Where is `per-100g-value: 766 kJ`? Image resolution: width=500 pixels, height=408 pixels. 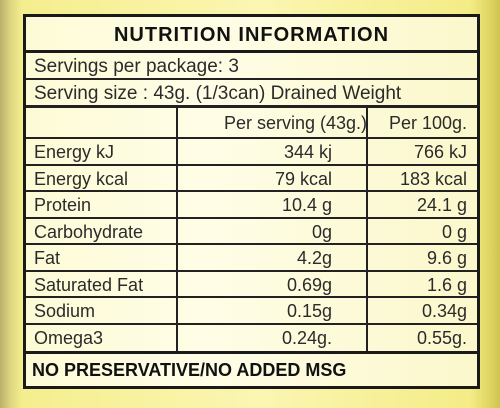 per-100g-value: 766 kJ is located at coordinates (440, 152).